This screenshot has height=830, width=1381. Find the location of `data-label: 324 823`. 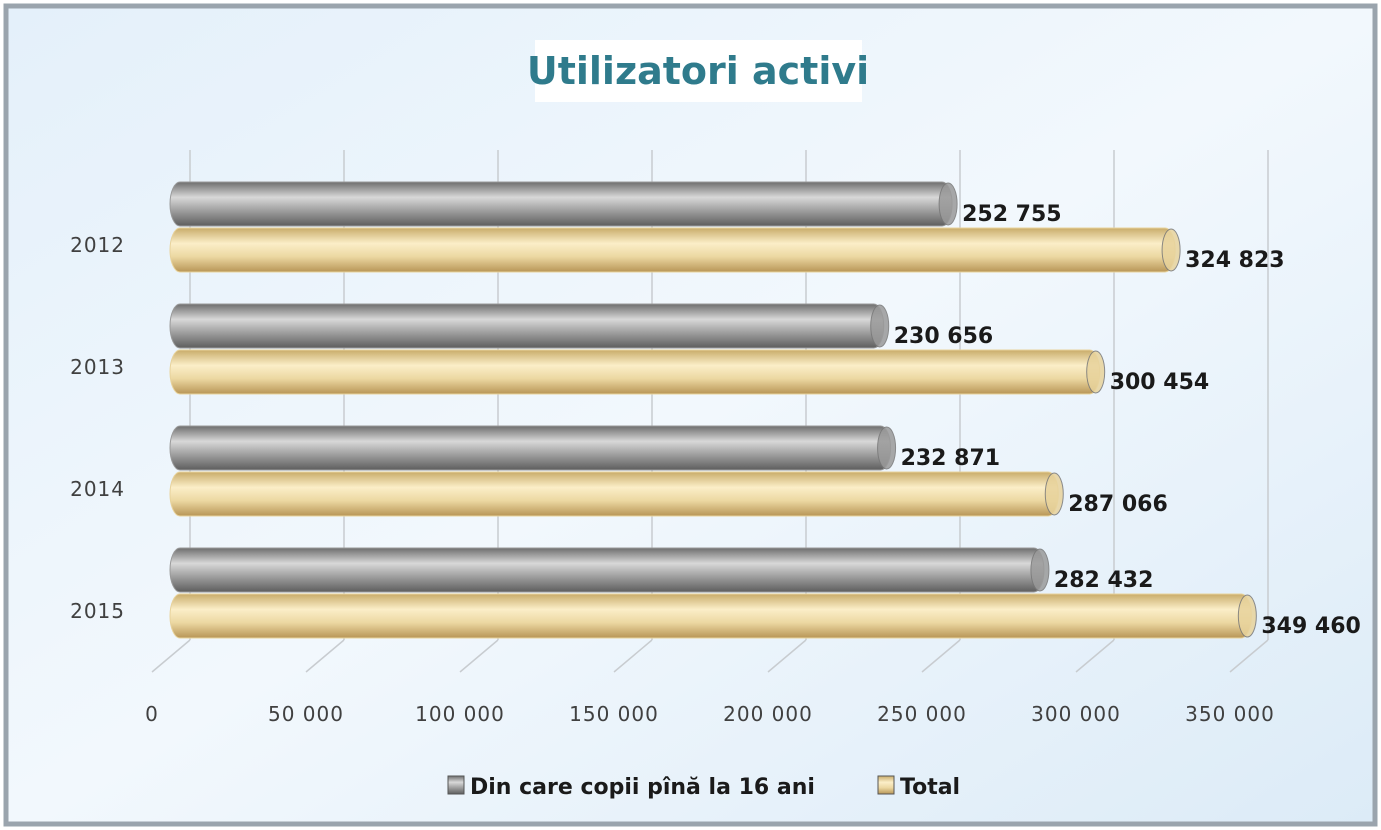

data-label: 324 823 is located at coordinates (1235, 260).